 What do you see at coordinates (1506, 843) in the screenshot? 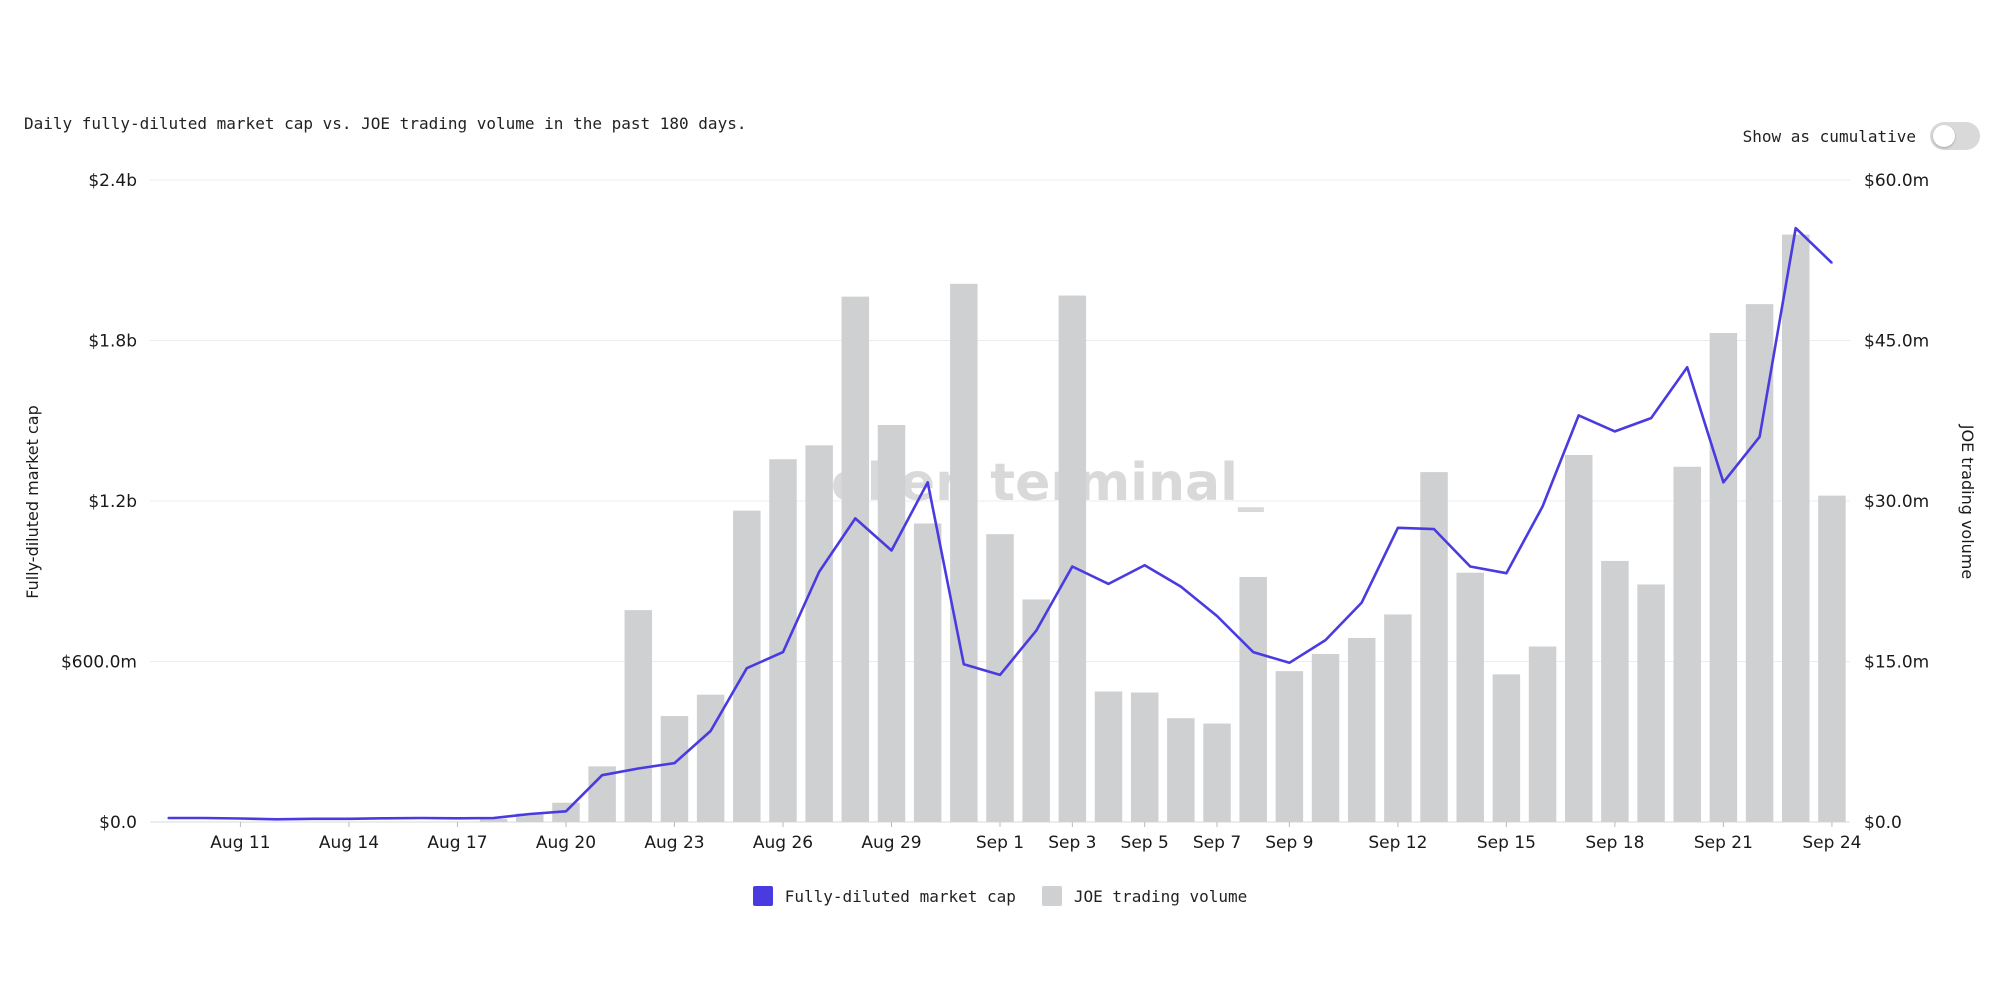
I see `x-tick-label: Sep 15` at bounding box center [1506, 843].